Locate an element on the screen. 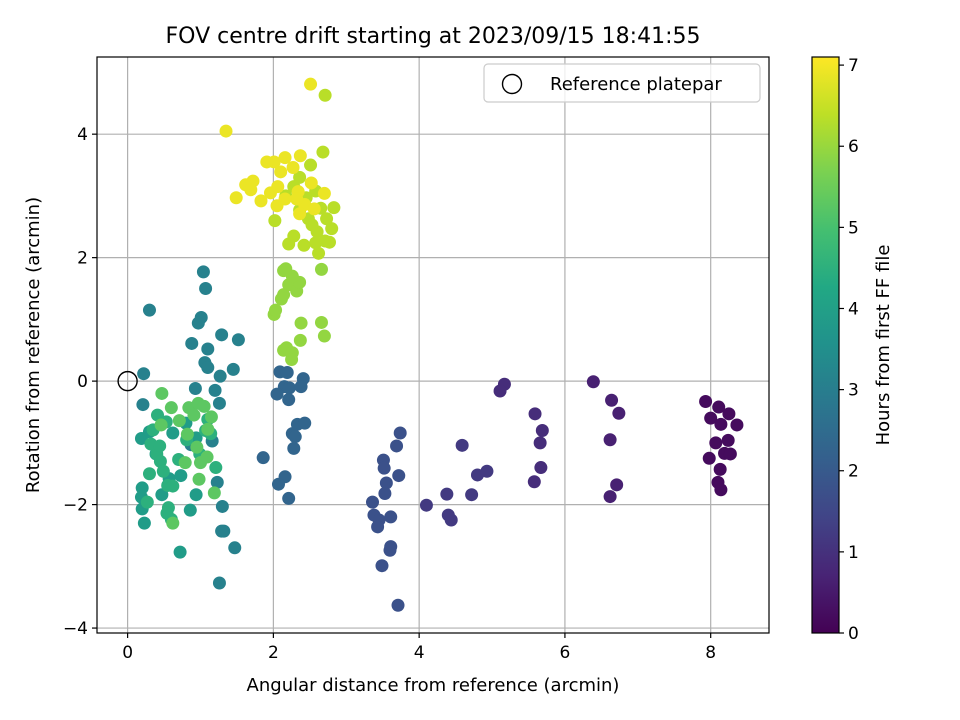 This screenshot has width=960, height=720. legend-label: Reference platepar is located at coordinates (636, 84).